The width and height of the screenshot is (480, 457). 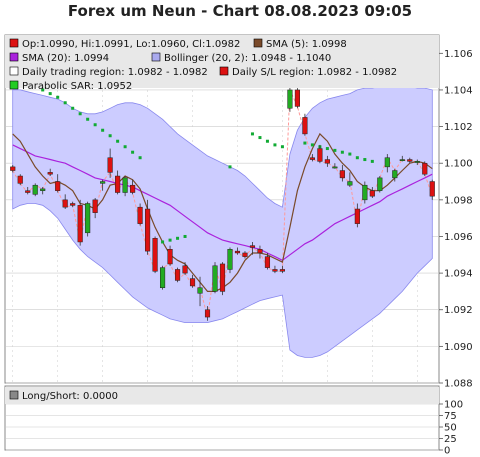 I want to click on y-tick-label: 100, so click(x=453, y=405).